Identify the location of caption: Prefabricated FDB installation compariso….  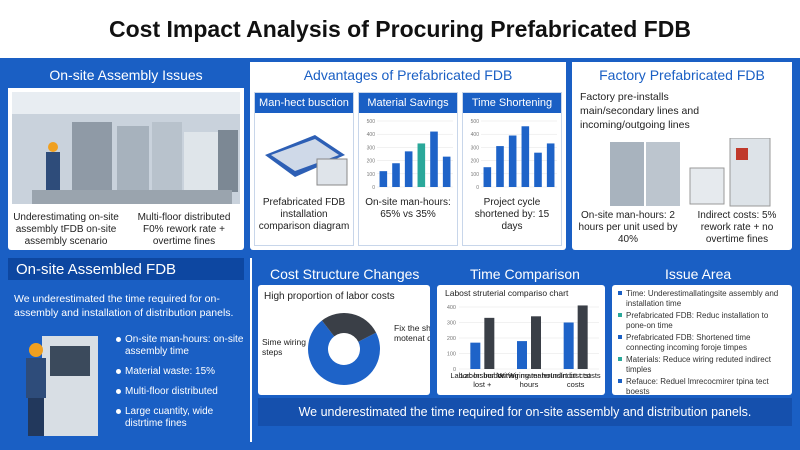
(304, 214).